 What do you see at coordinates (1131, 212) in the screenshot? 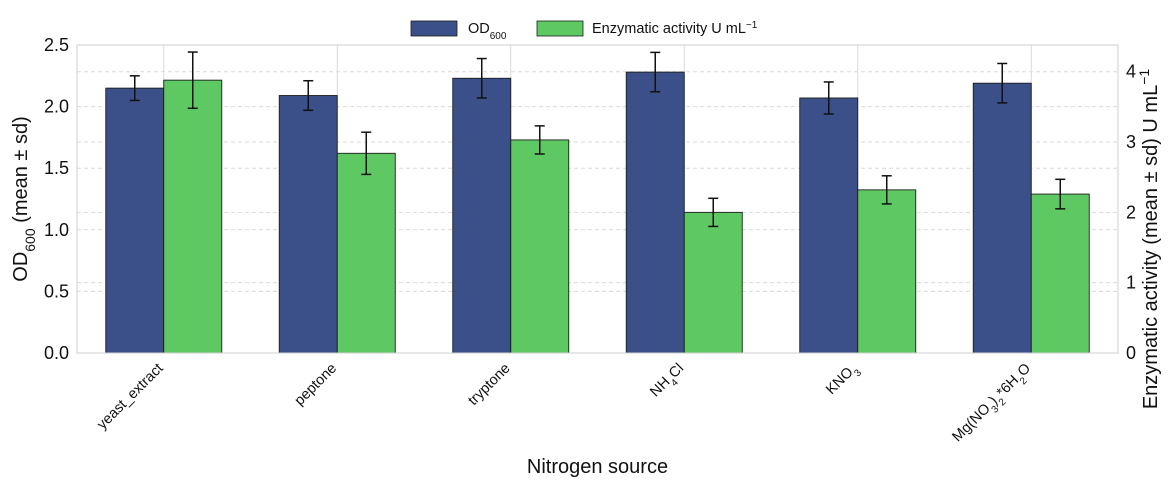
I see `y-tick-label-right: 2` at bounding box center [1131, 212].